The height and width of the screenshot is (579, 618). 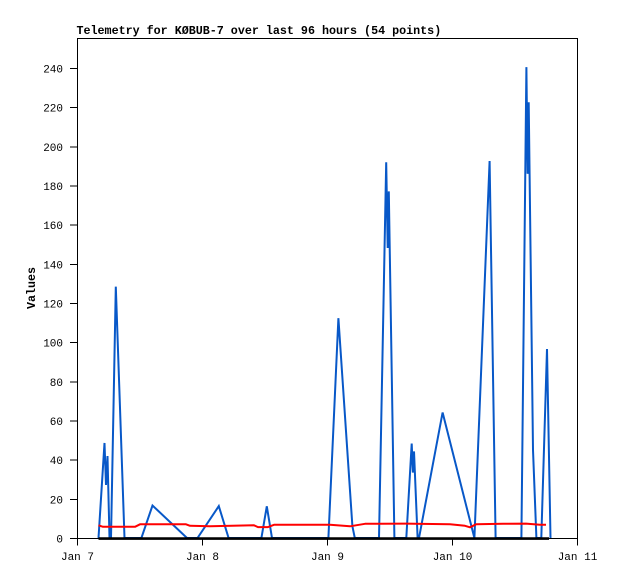 I want to click on svg-text: 20, so click(x=56, y=501).